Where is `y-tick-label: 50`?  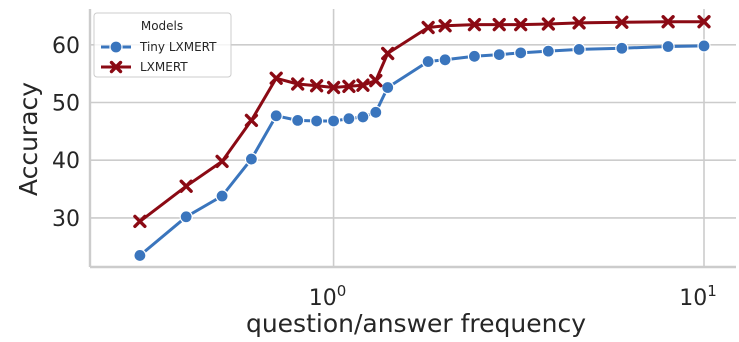
y-tick-label: 50 is located at coordinates (66, 104).